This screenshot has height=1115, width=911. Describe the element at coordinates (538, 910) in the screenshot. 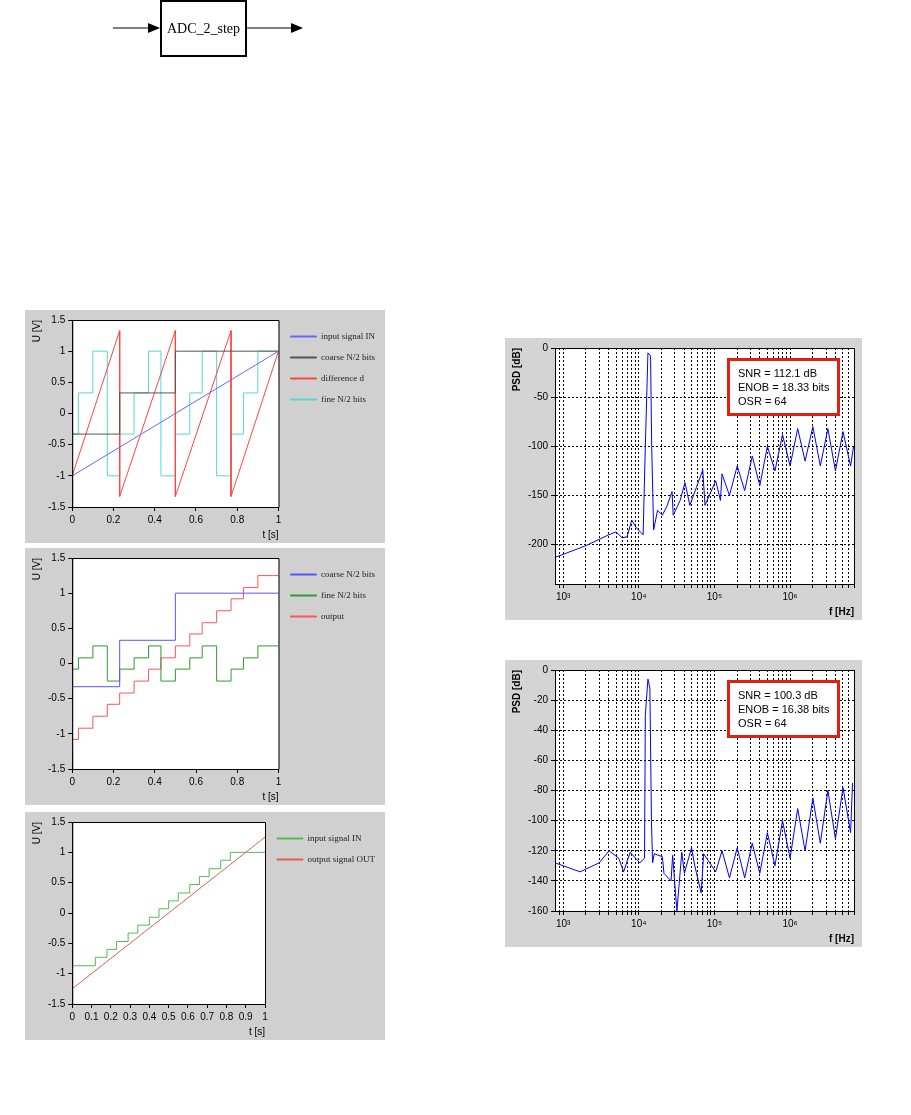

I see `y-tick-label: -160` at that location.